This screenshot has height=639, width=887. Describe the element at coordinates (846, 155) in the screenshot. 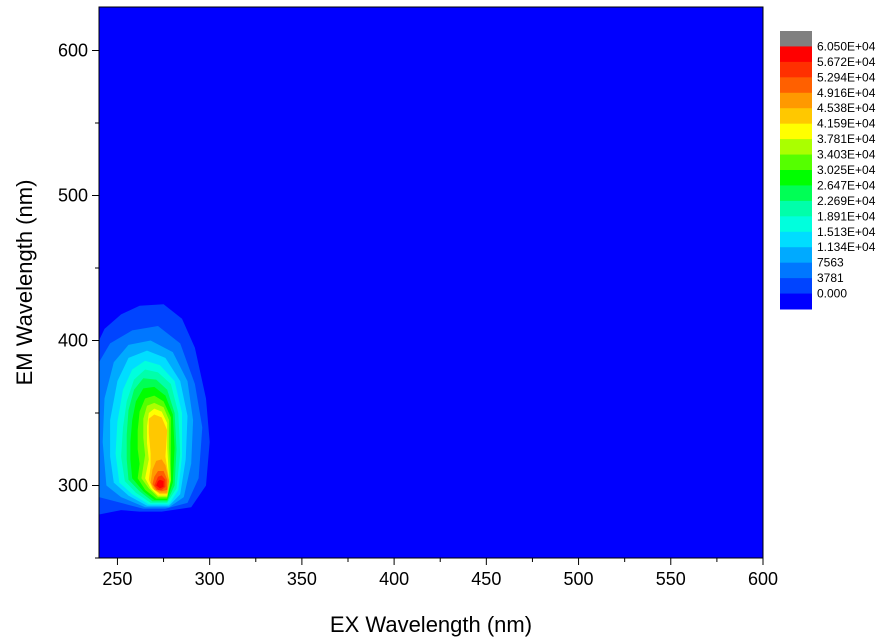

I see `colorbar-label: 3.403E+04` at that location.